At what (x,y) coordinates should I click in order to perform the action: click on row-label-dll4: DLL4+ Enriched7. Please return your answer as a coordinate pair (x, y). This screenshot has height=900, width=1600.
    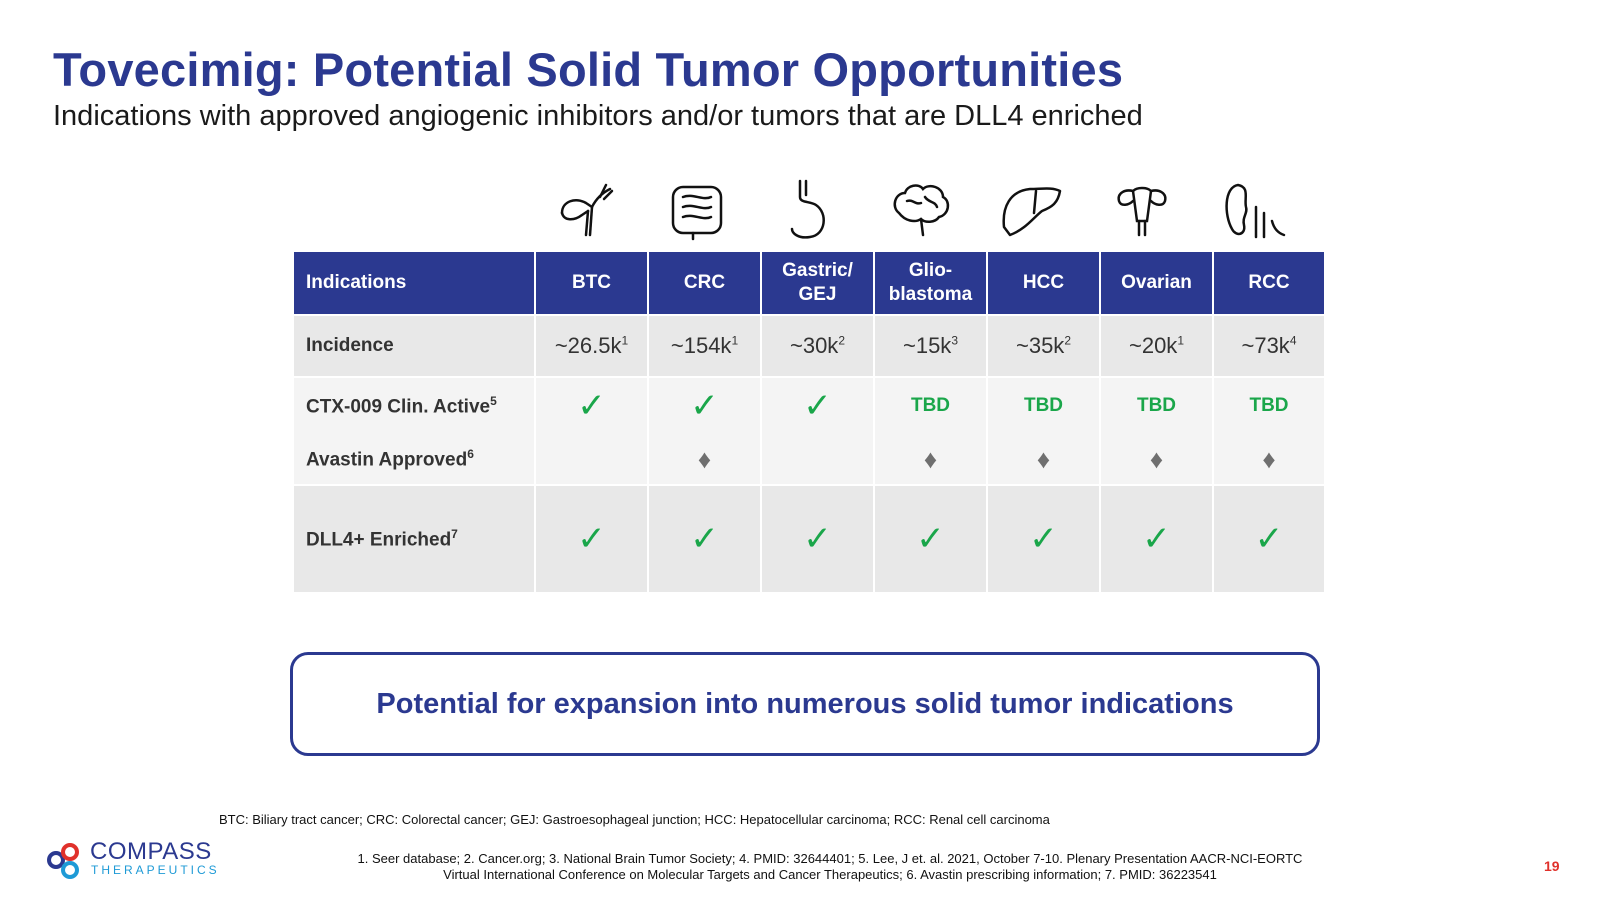
    Looking at the image, I should click on (414, 539).